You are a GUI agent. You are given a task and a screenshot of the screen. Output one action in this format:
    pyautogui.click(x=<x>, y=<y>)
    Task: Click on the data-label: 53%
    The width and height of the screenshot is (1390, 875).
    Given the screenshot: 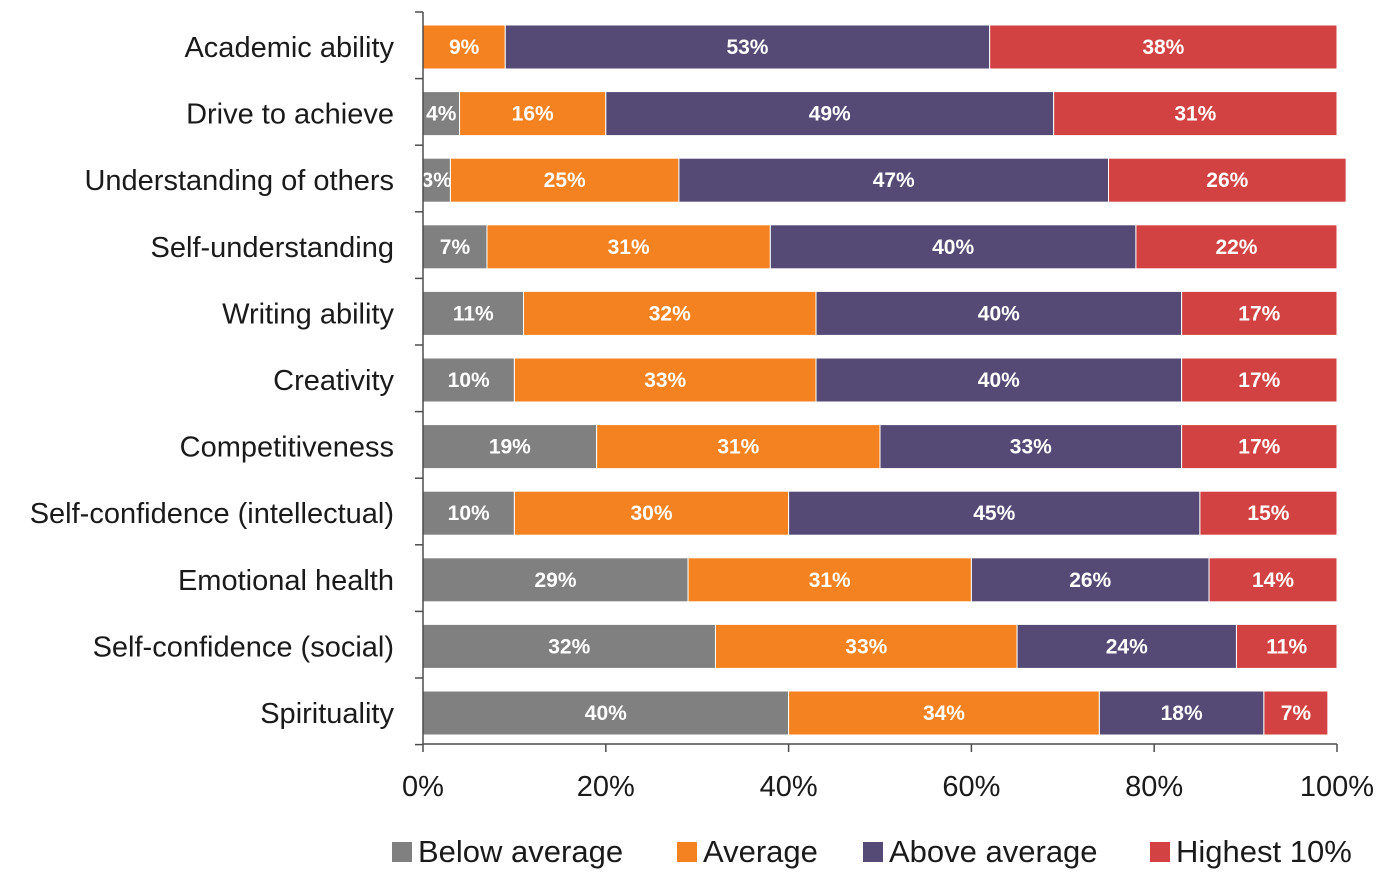 What is the action you would take?
    pyautogui.click(x=747, y=47)
    